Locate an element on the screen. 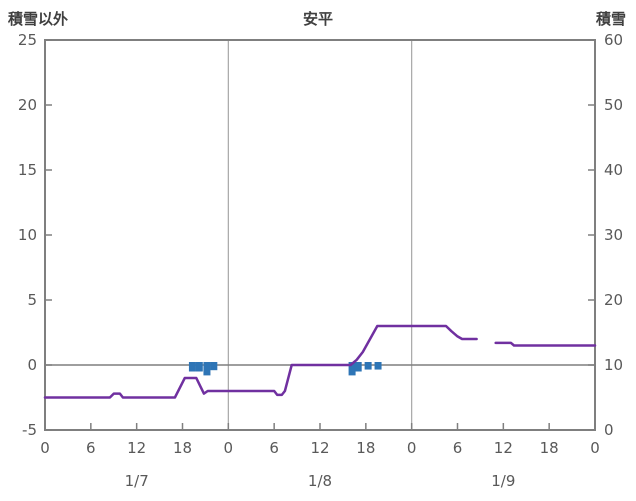 The height and width of the screenshot is (501, 636). chart-title: 安平 is located at coordinates (317, 19).